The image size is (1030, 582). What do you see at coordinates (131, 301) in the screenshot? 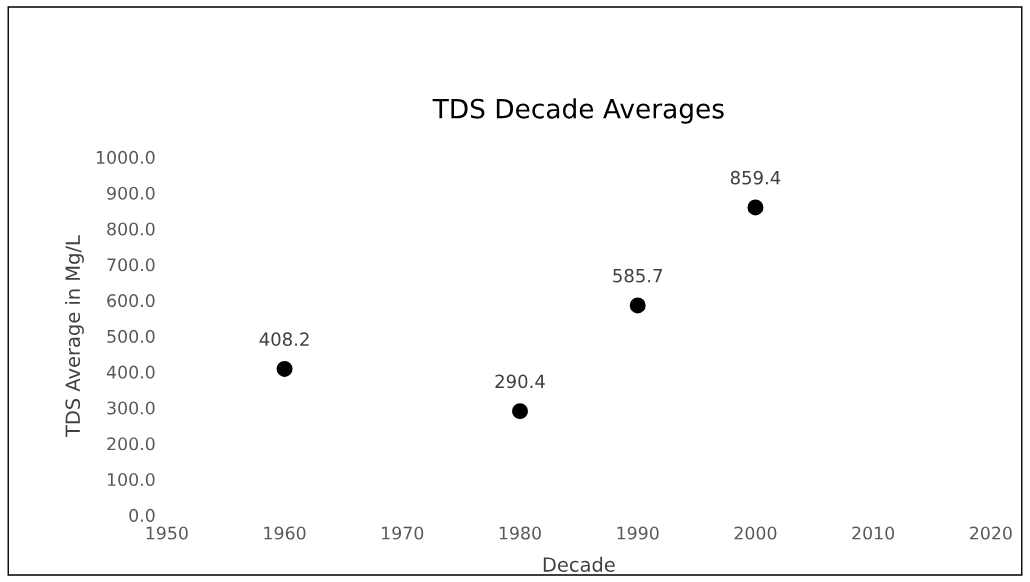
I see `y-tick-label: 600.0` at bounding box center [131, 301].